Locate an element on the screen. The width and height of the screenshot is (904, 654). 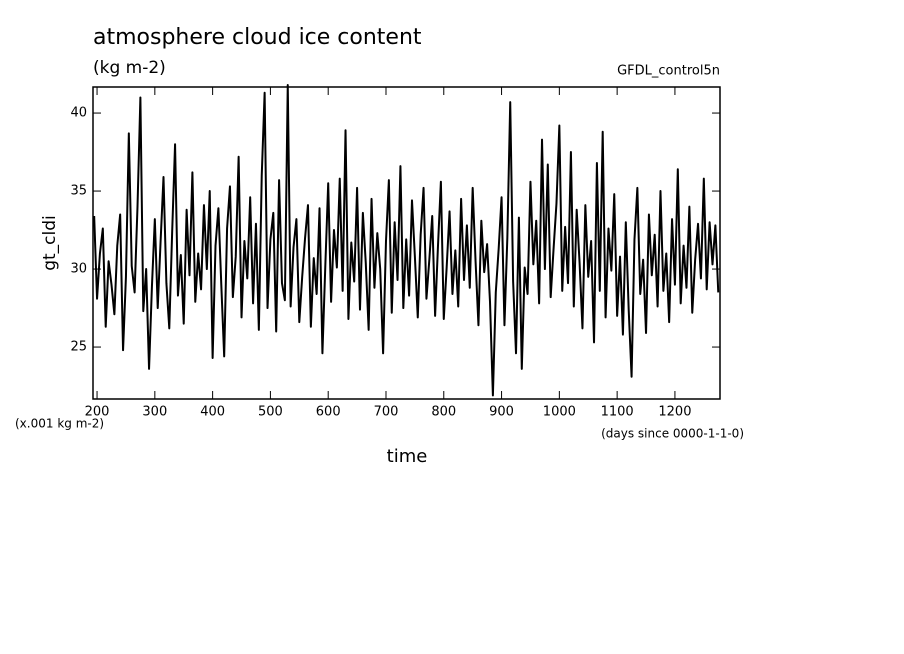
x-axis-label: time is located at coordinates (407, 456).